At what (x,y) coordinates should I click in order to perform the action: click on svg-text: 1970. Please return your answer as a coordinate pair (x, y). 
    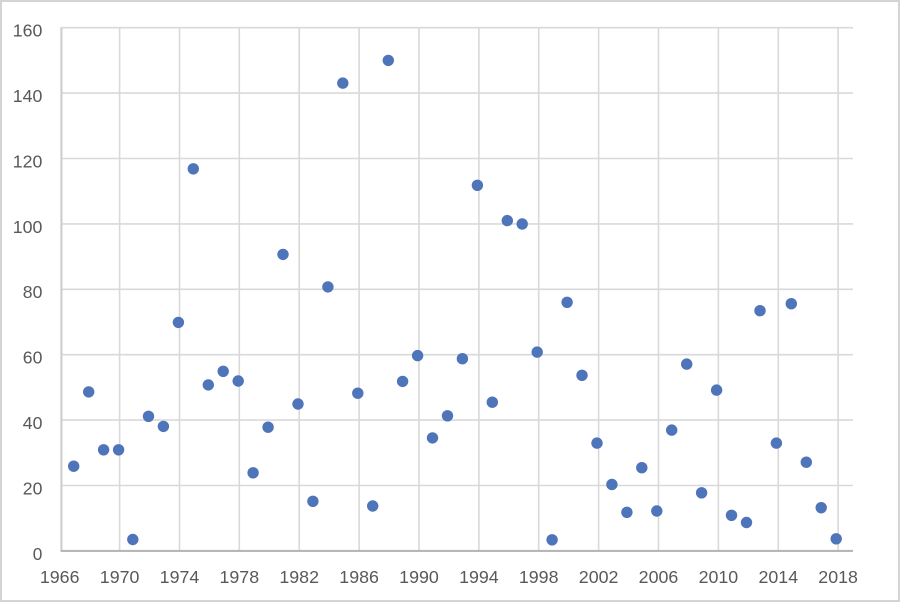
    Looking at the image, I should click on (120, 577).